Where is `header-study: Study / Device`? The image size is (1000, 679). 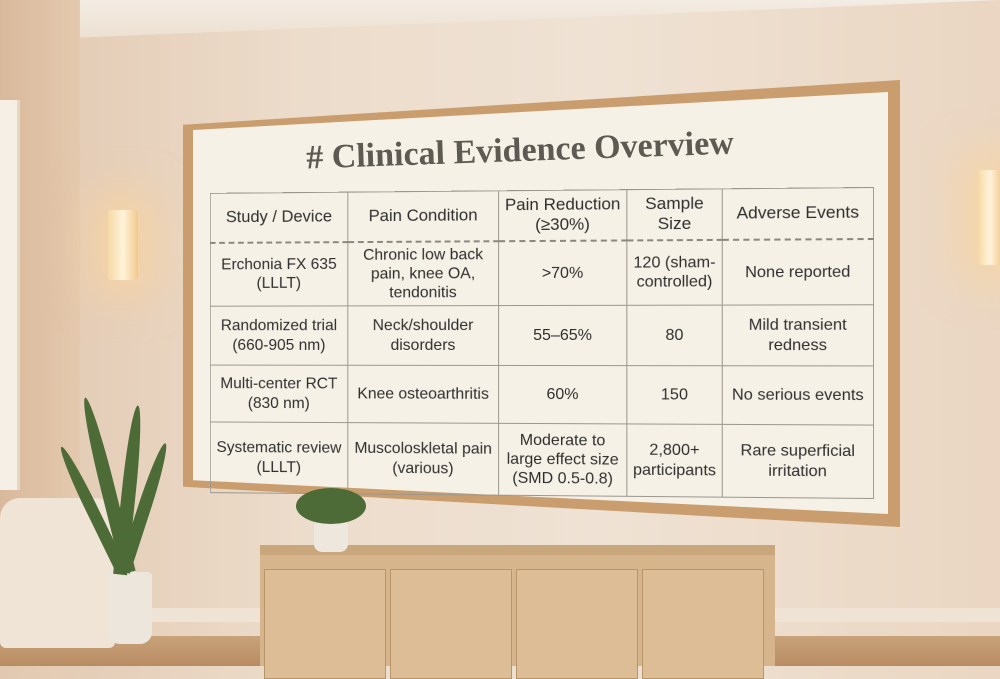 header-study: Study / Device is located at coordinates (279, 217).